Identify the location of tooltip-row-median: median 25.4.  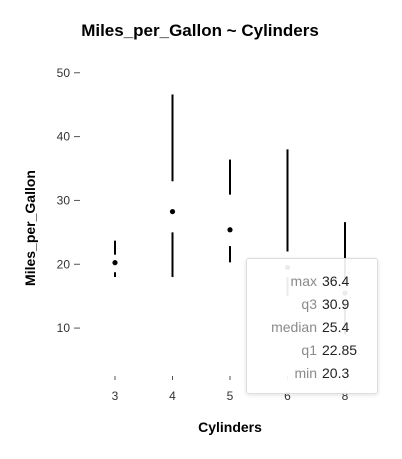
(312, 327).